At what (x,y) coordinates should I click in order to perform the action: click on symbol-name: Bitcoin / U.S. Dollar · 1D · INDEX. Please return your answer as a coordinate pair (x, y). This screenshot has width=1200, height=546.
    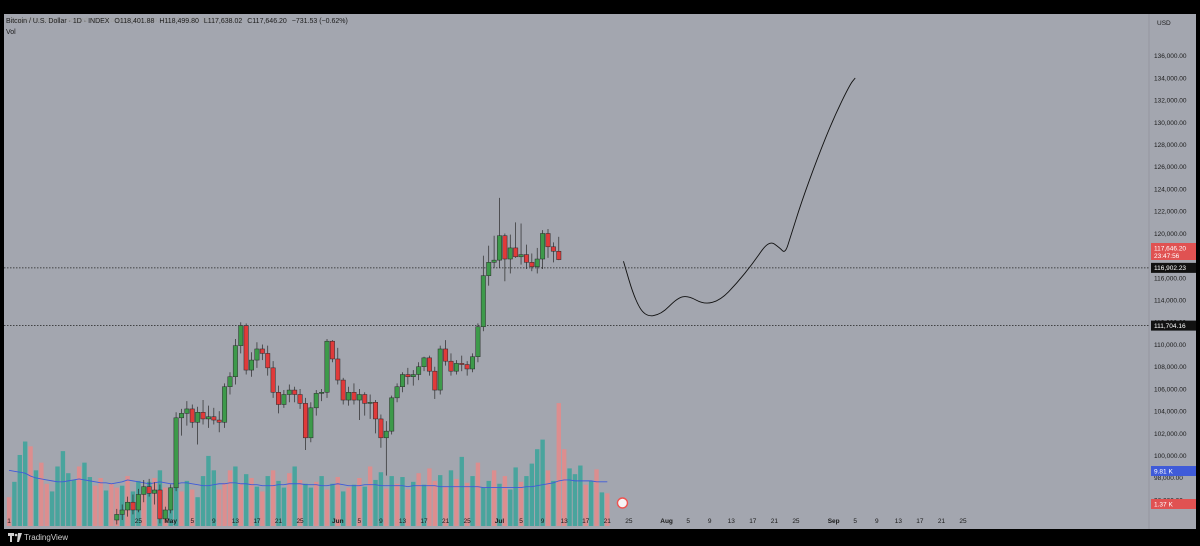
    Looking at the image, I should click on (58, 21).